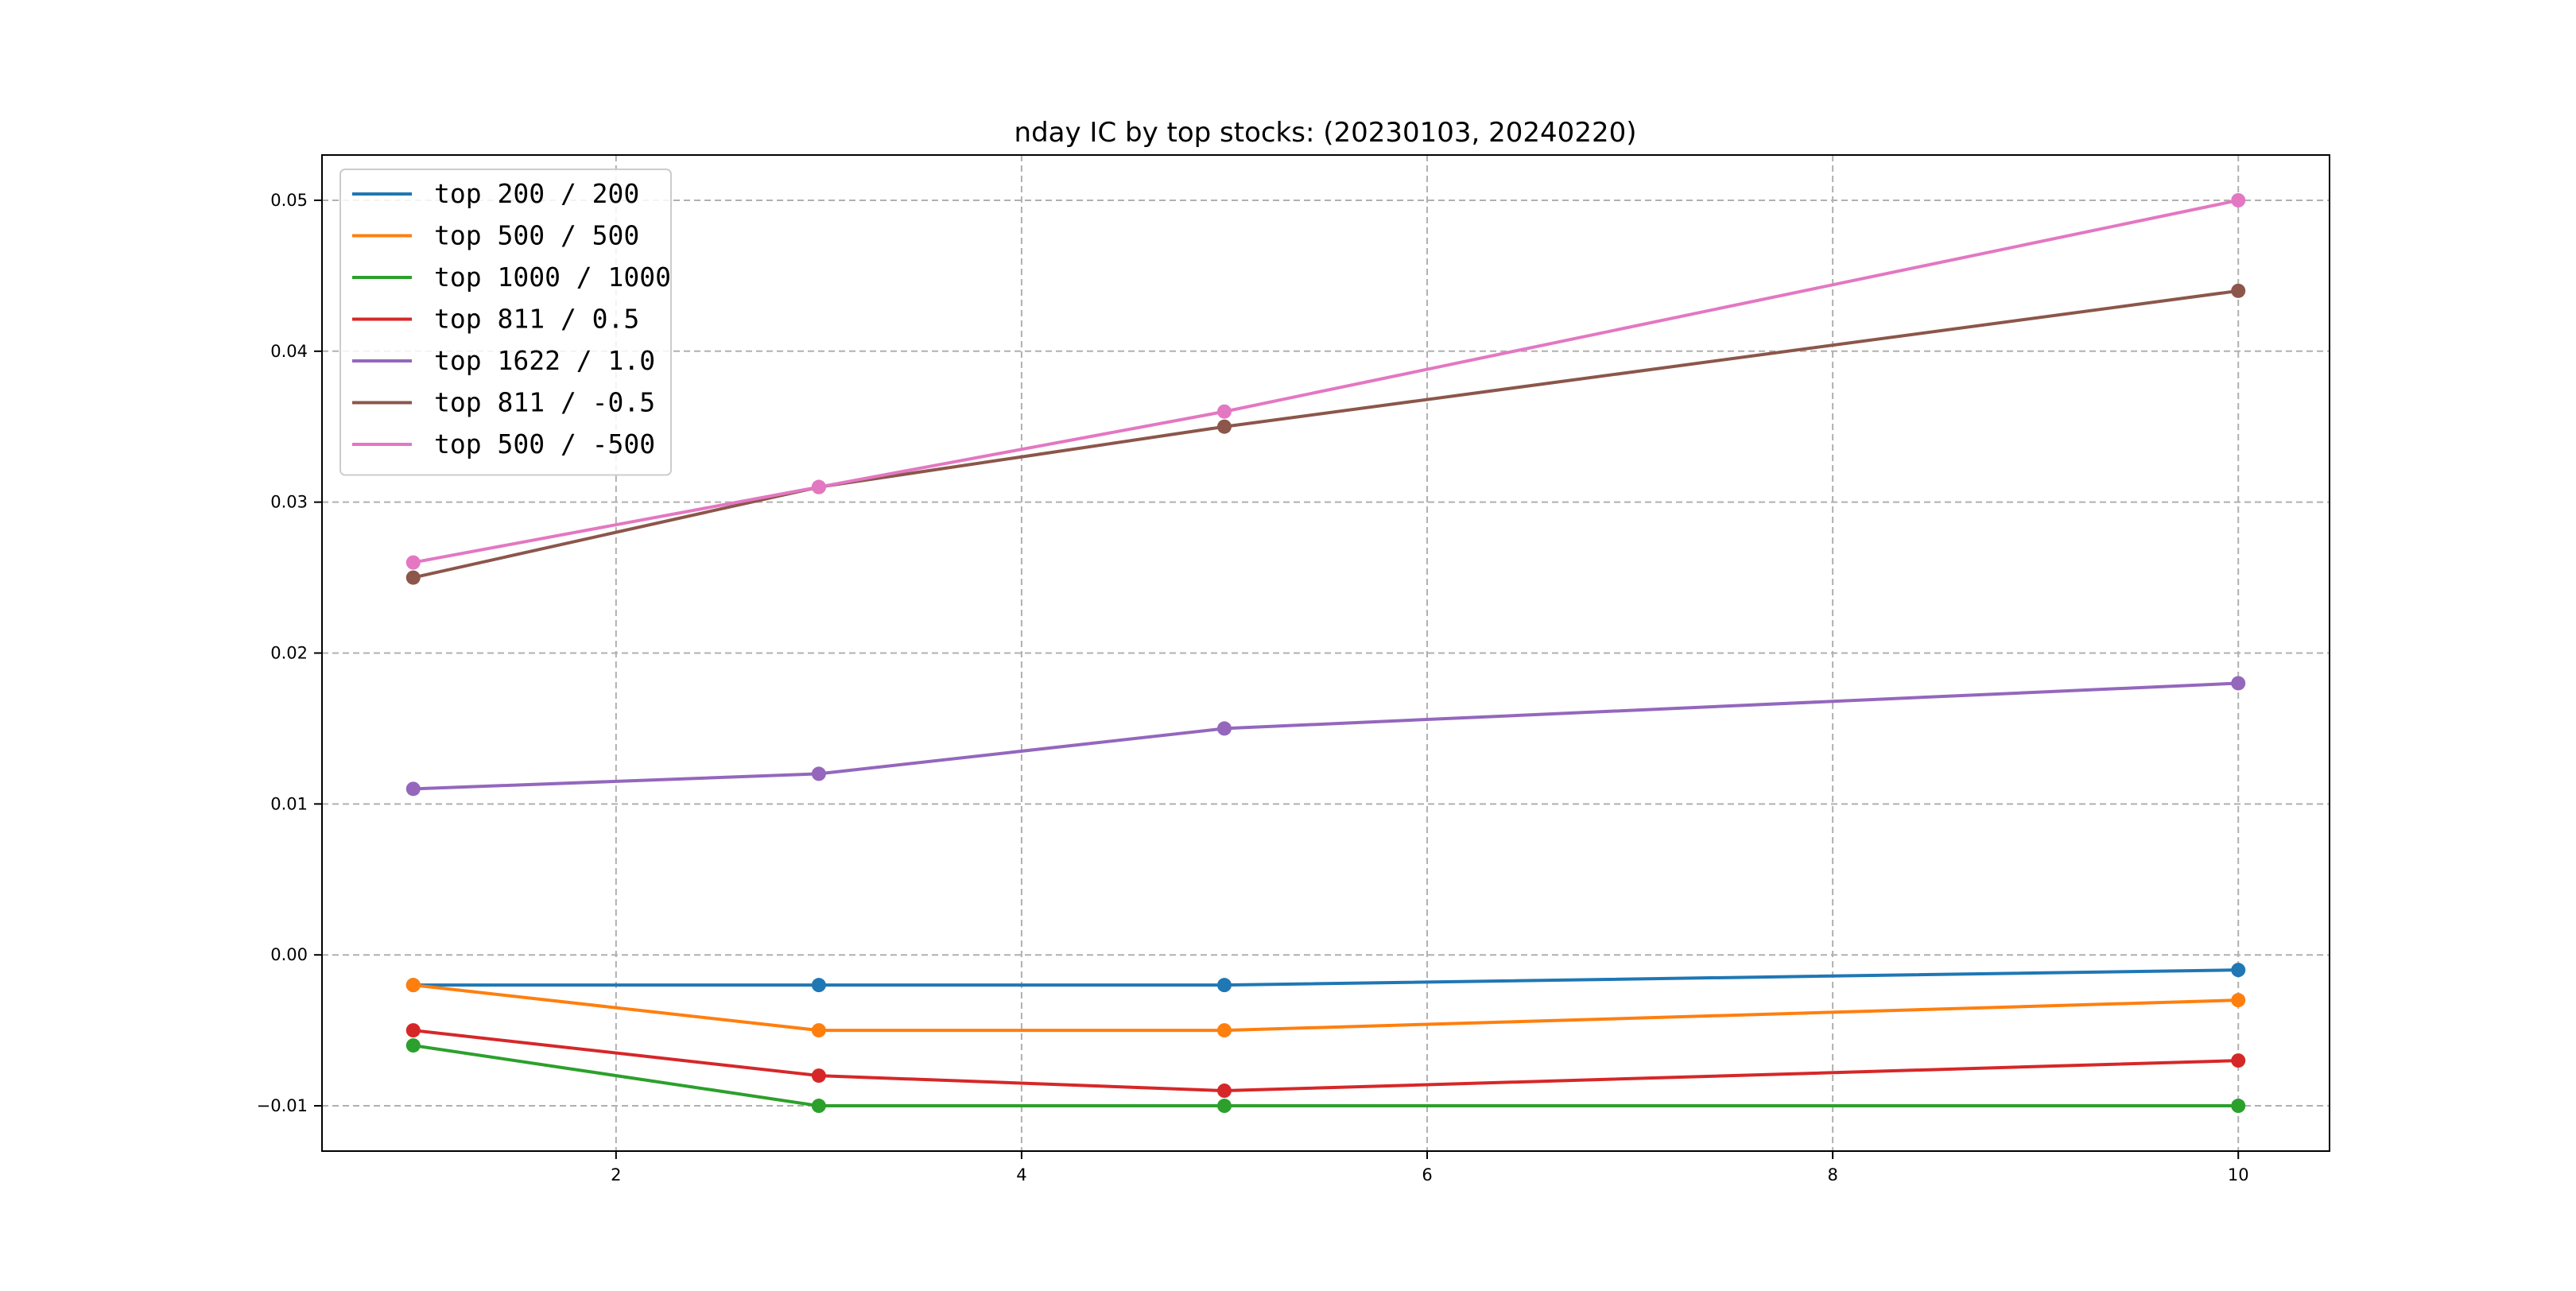 The image size is (2576, 1291). Describe the element at coordinates (616, 1174) in the screenshot. I see `x-tick-label: 2` at that location.